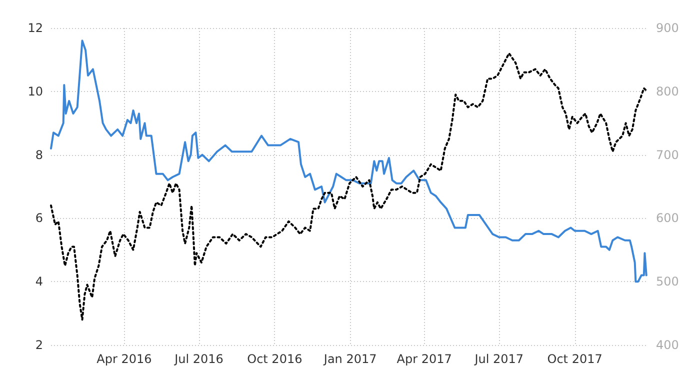  What do you see at coordinates (35, 91) in the screenshot?
I see `y-tick-label: 10` at bounding box center [35, 91].